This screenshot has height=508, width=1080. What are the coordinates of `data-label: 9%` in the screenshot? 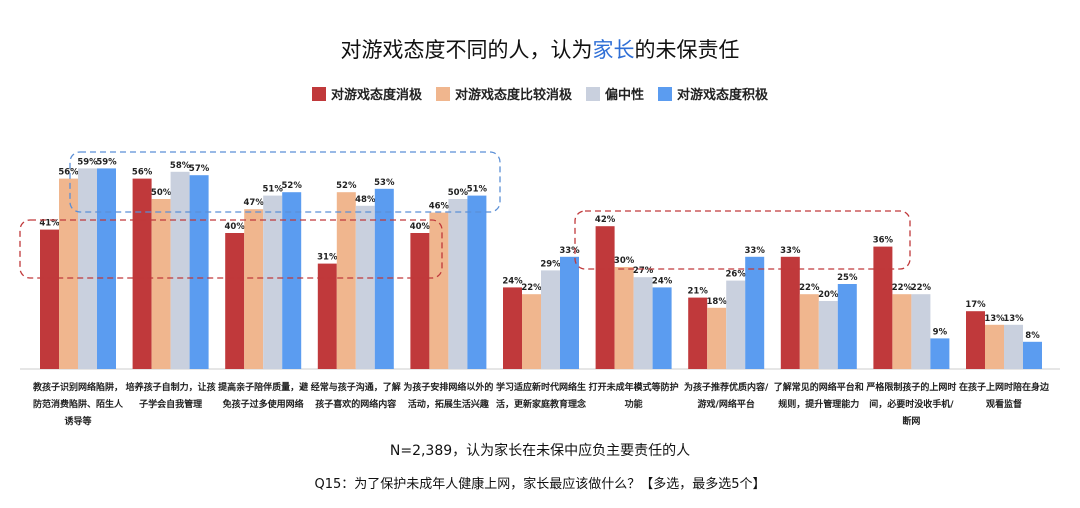 It's located at (940, 332).